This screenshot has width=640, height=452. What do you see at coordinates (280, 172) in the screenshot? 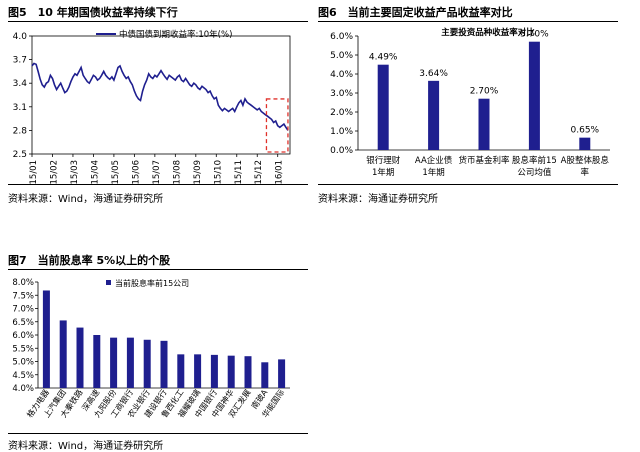
I see `x-tick-label: 16/01` at bounding box center [280, 172].